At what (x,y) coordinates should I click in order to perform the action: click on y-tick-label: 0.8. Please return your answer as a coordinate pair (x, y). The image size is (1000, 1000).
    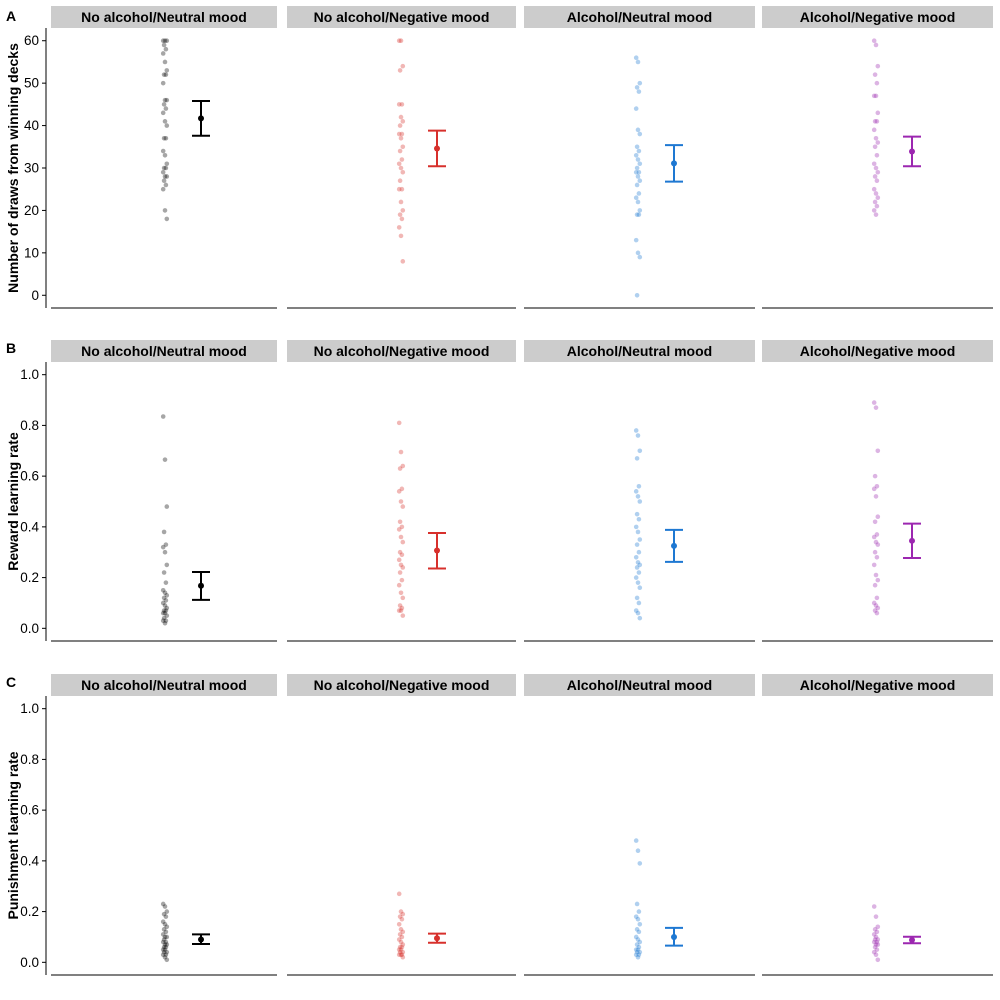
    Looking at the image, I should click on (29, 759).